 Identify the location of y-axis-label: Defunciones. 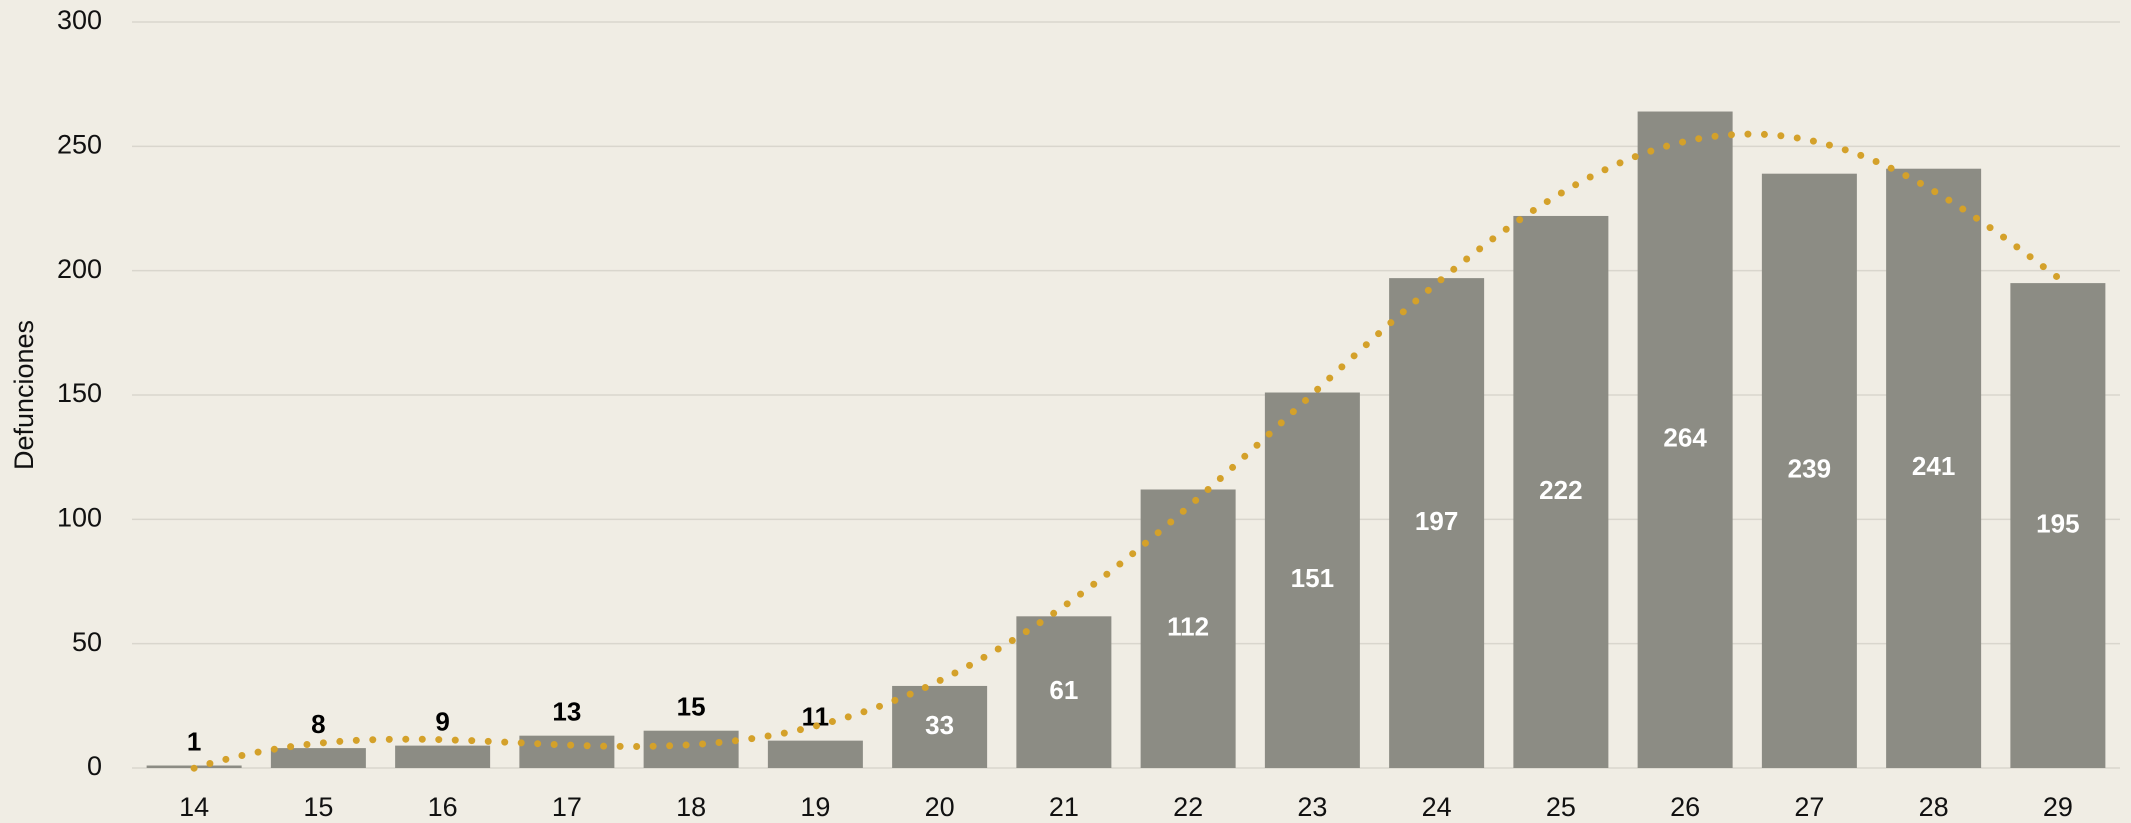
(24, 395).